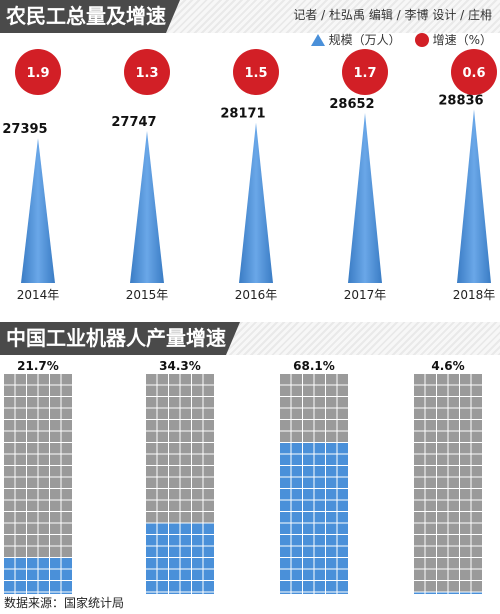 The image size is (500, 614). Describe the element at coordinates (447, 366) in the screenshot. I see `growth-value-label: 4.6%` at that location.